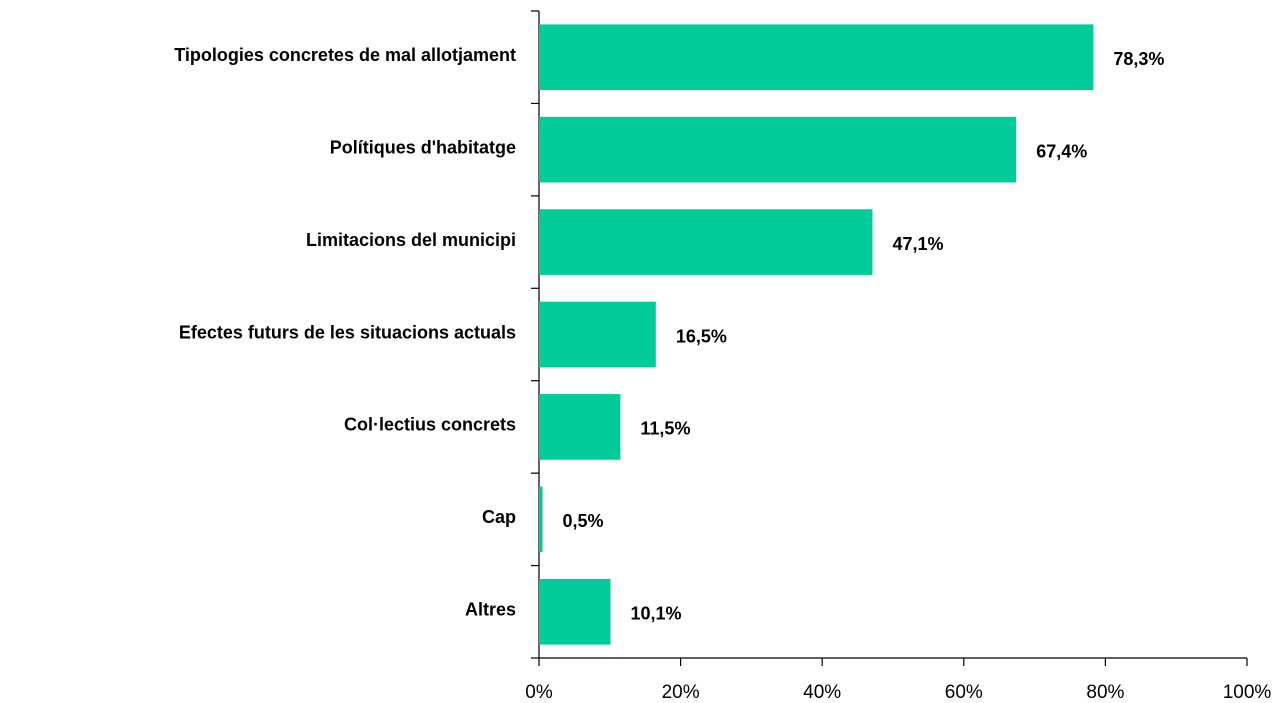  I want to click on value-label: 78,3%, so click(1138, 59).